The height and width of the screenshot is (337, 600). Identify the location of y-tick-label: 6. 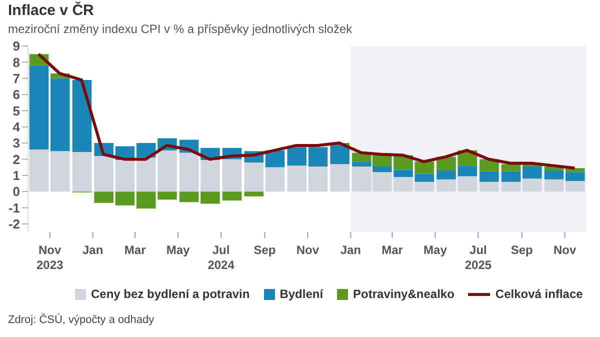
(16, 94).